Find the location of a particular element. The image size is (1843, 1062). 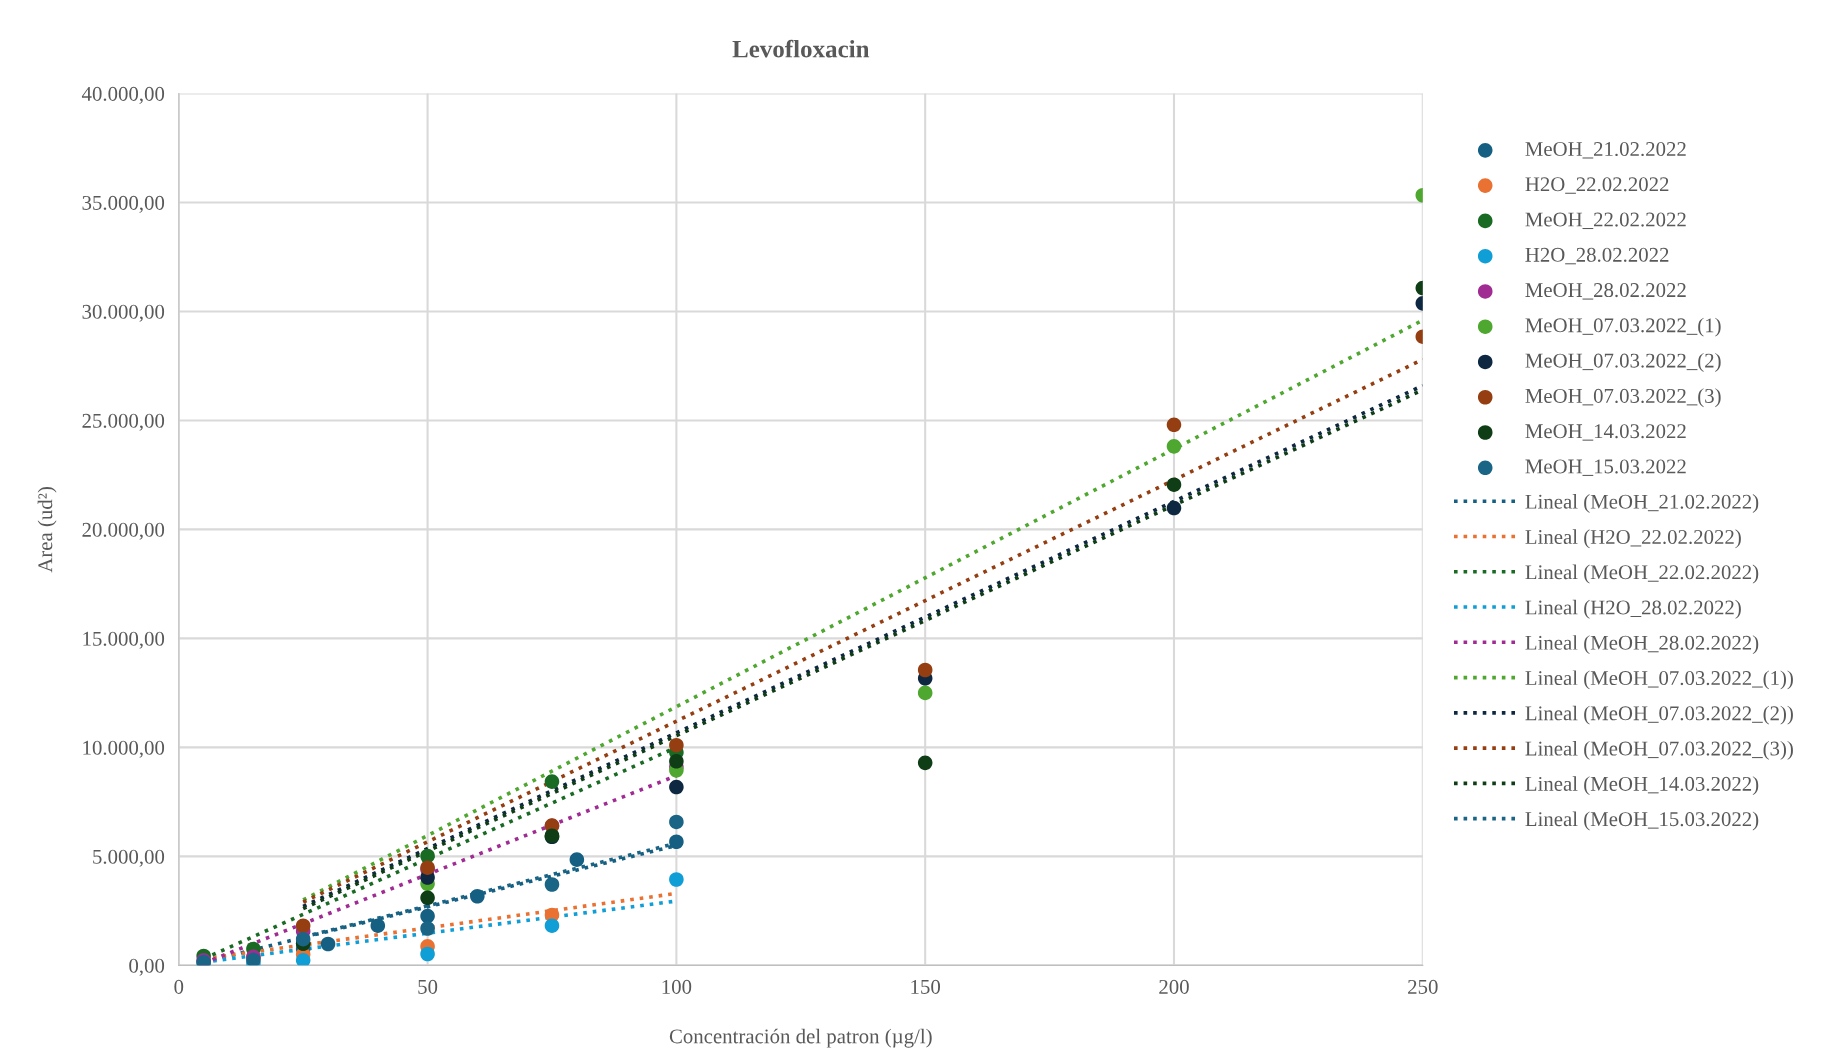

legend-label: Lineal (MeOH_15.03.2022) is located at coordinates (1642, 821).